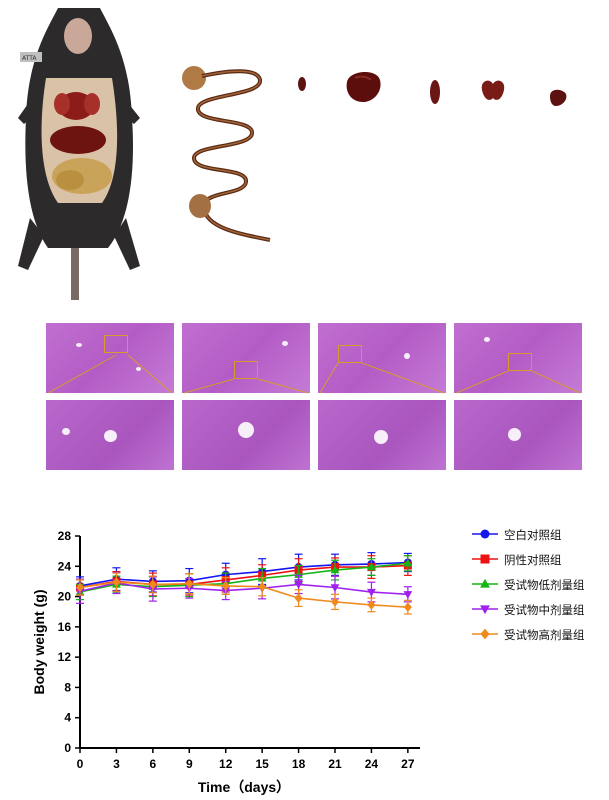 The image size is (609, 800). What do you see at coordinates (67, 718) in the screenshot?
I see `y-tick-label: 4` at bounding box center [67, 718].